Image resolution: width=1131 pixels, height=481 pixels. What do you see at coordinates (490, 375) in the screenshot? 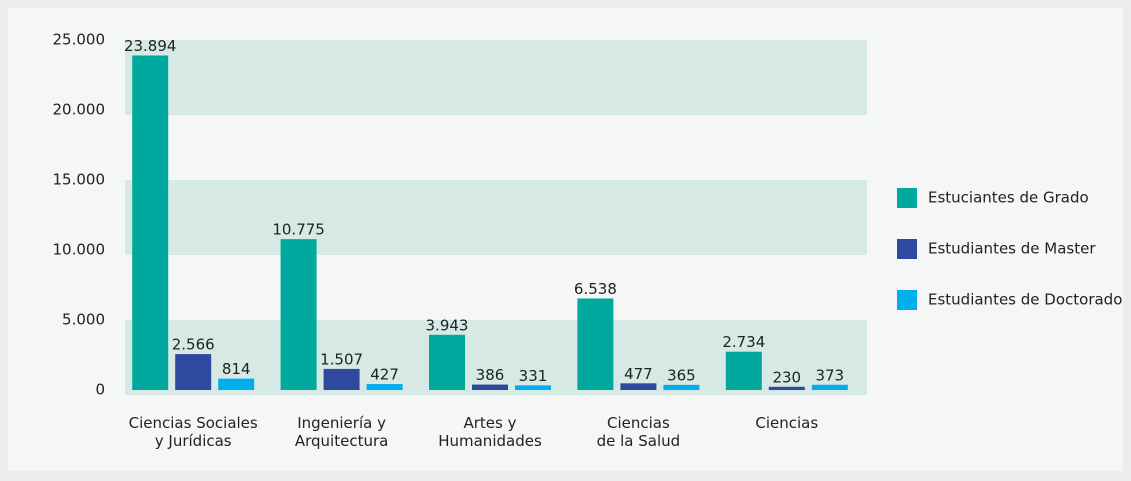
I see `value-label: 386` at bounding box center [490, 375].